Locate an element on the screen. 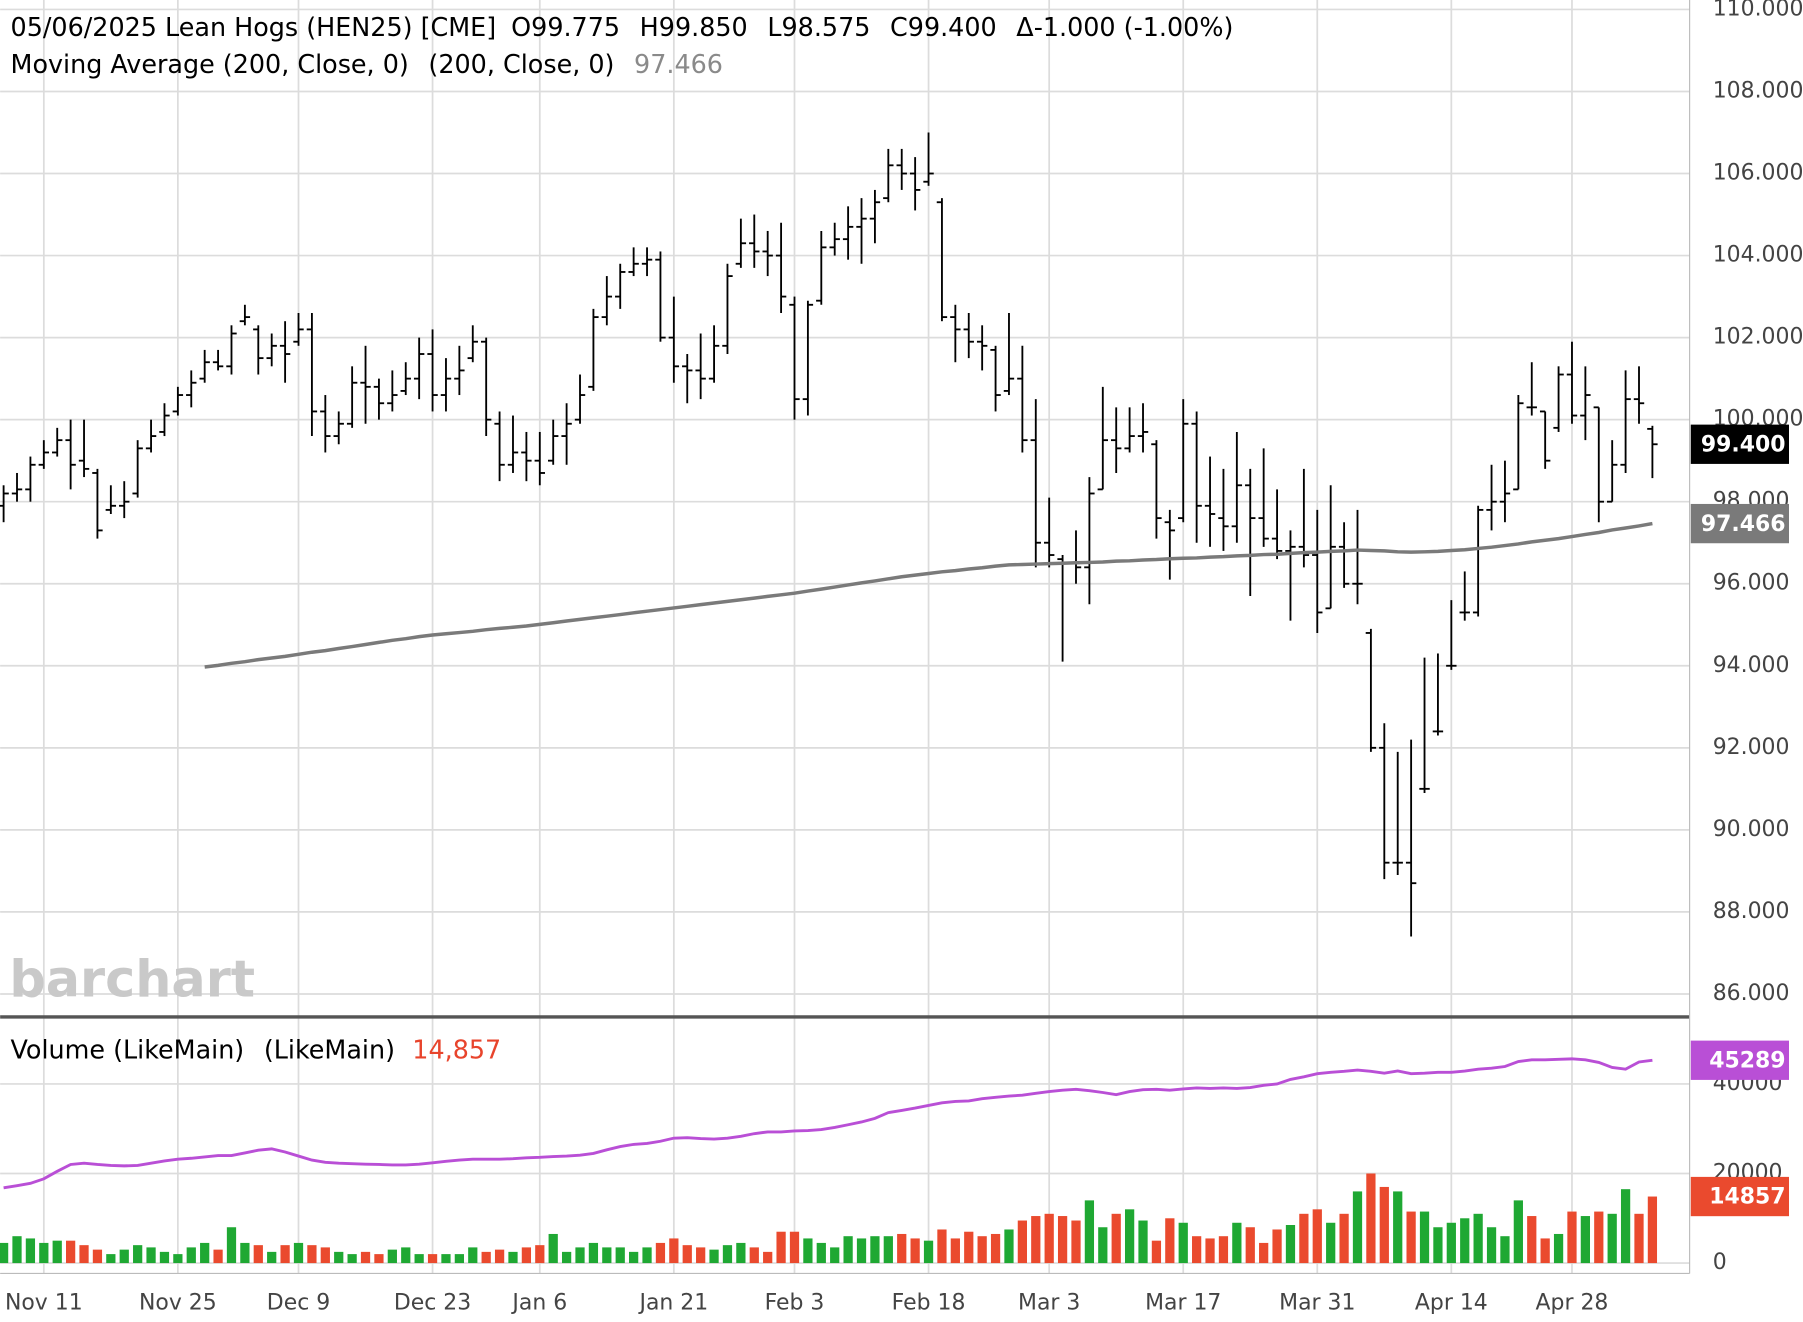 The width and height of the screenshot is (1803, 1322). volume-title: Volume (LikeMain) is located at coordinates (128, 1050).